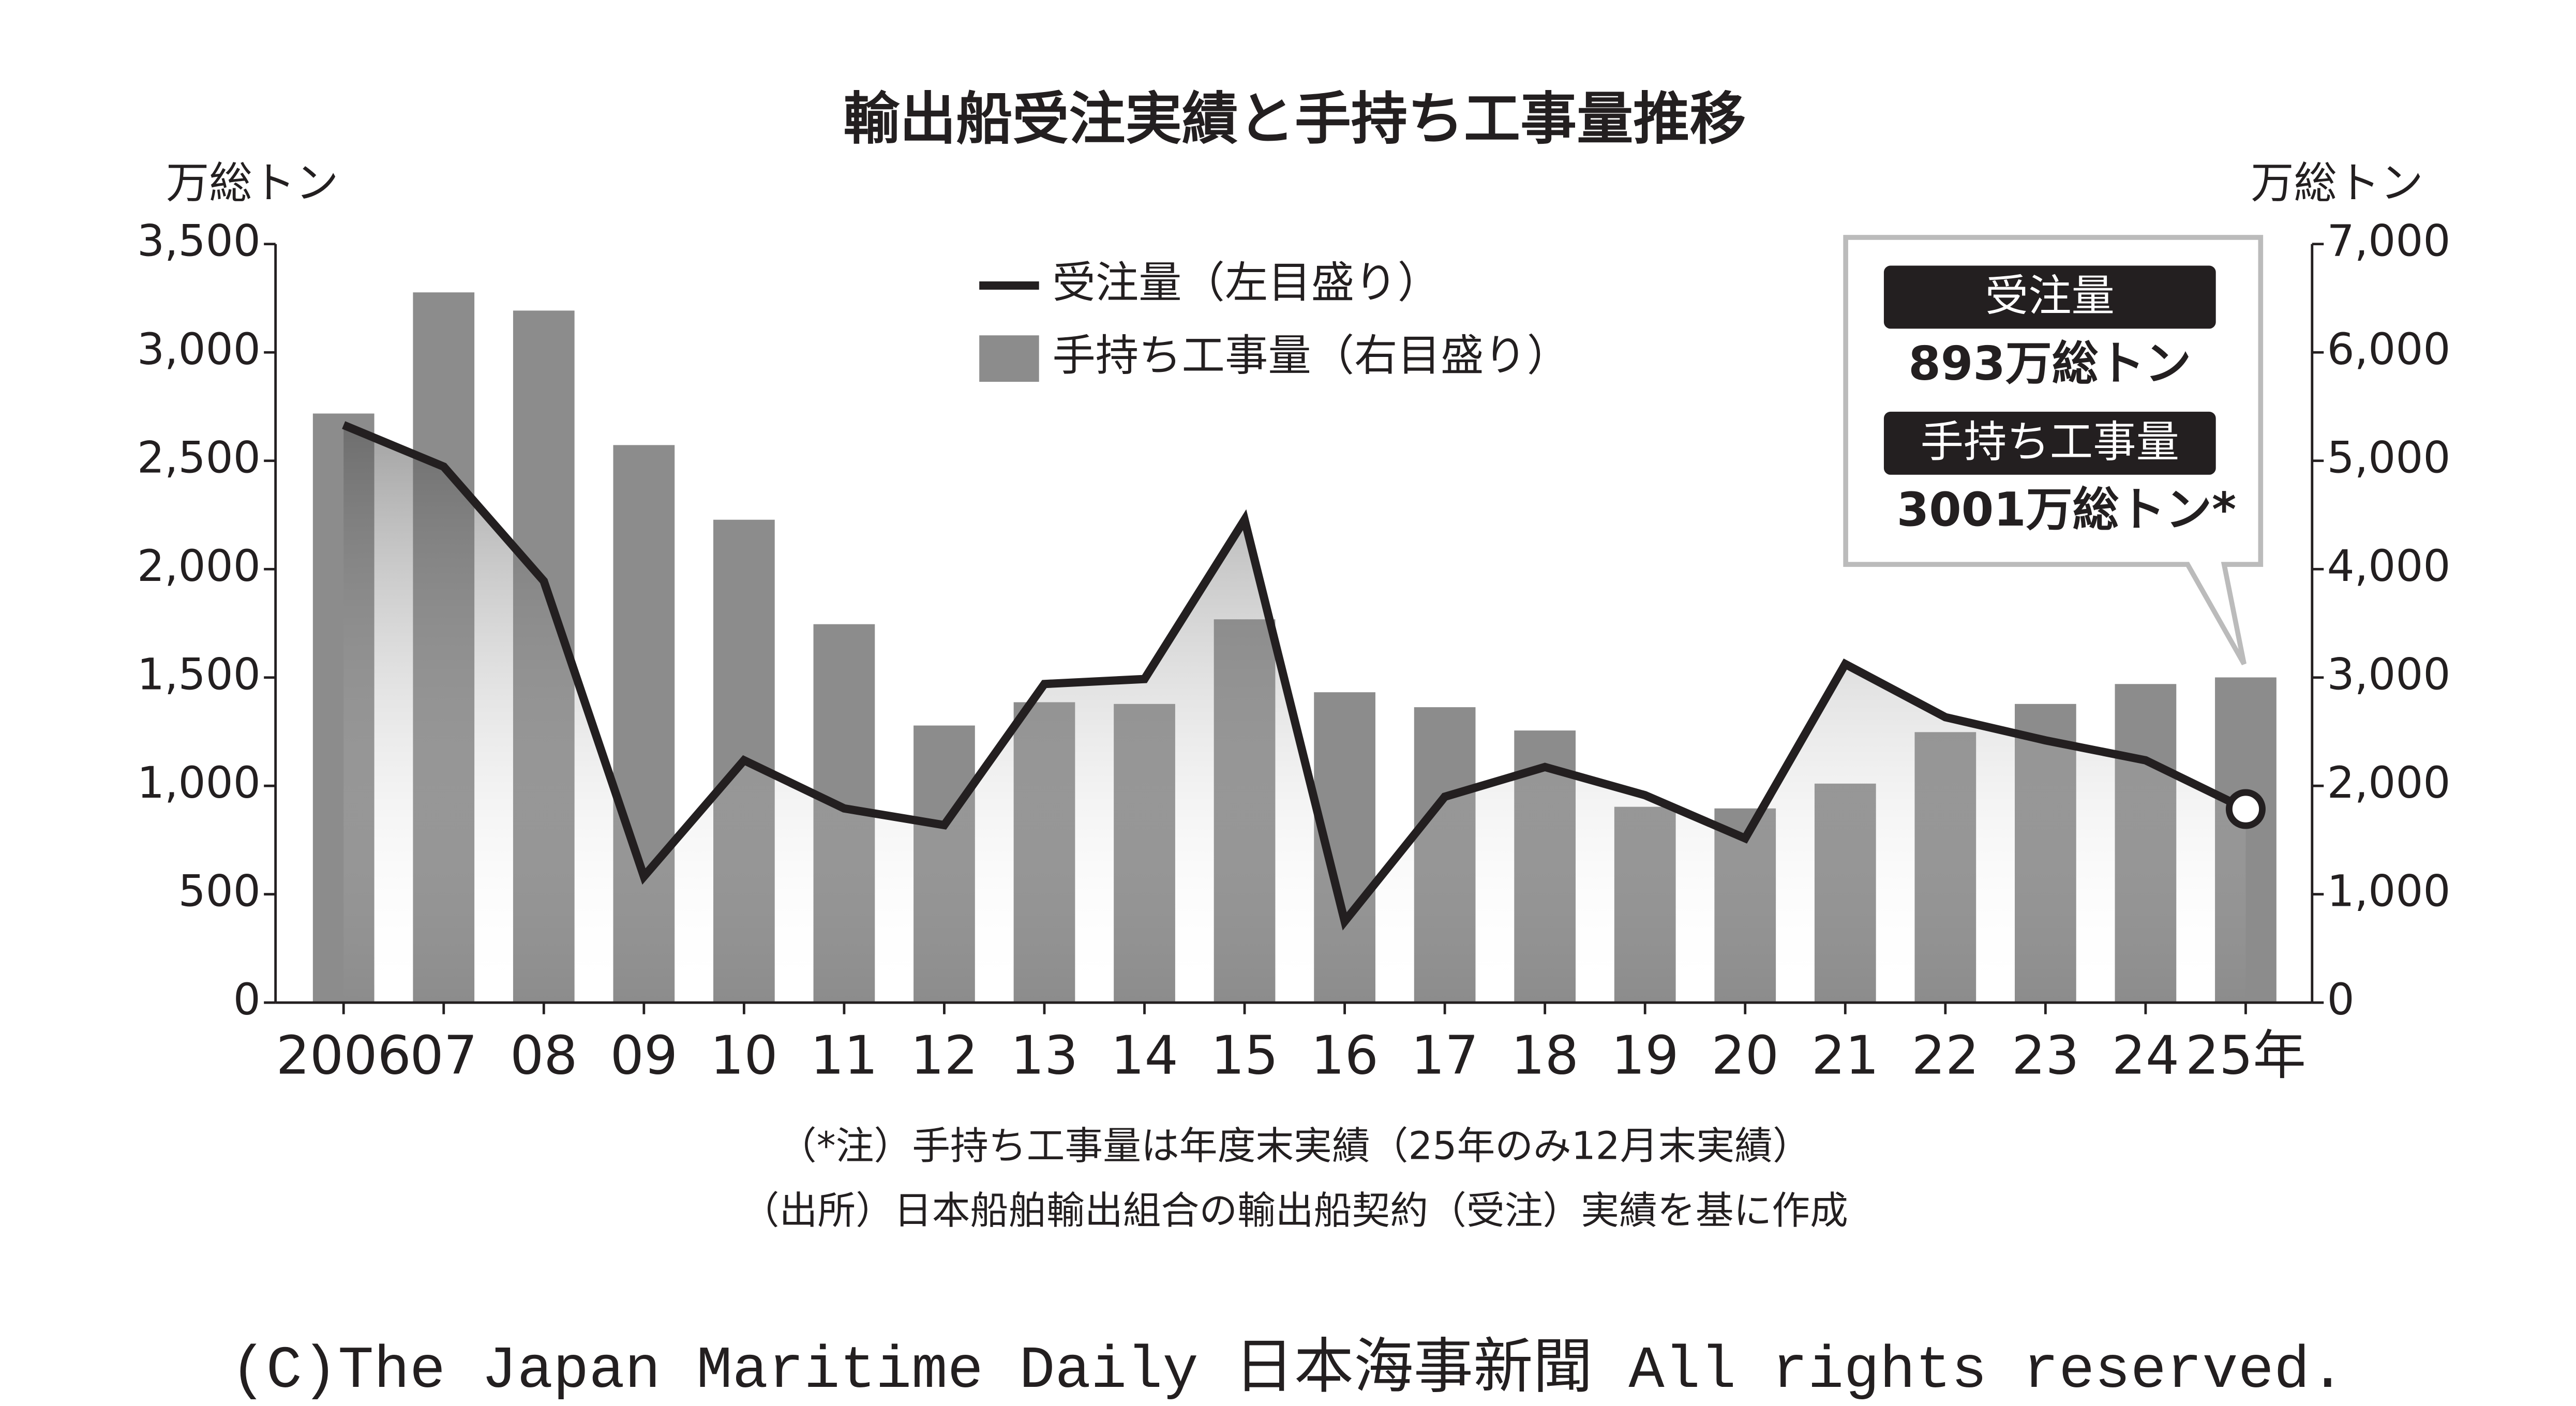 The image size is (2576, 1406). I want to click on y-tick-label: 500, so click(219, 892).